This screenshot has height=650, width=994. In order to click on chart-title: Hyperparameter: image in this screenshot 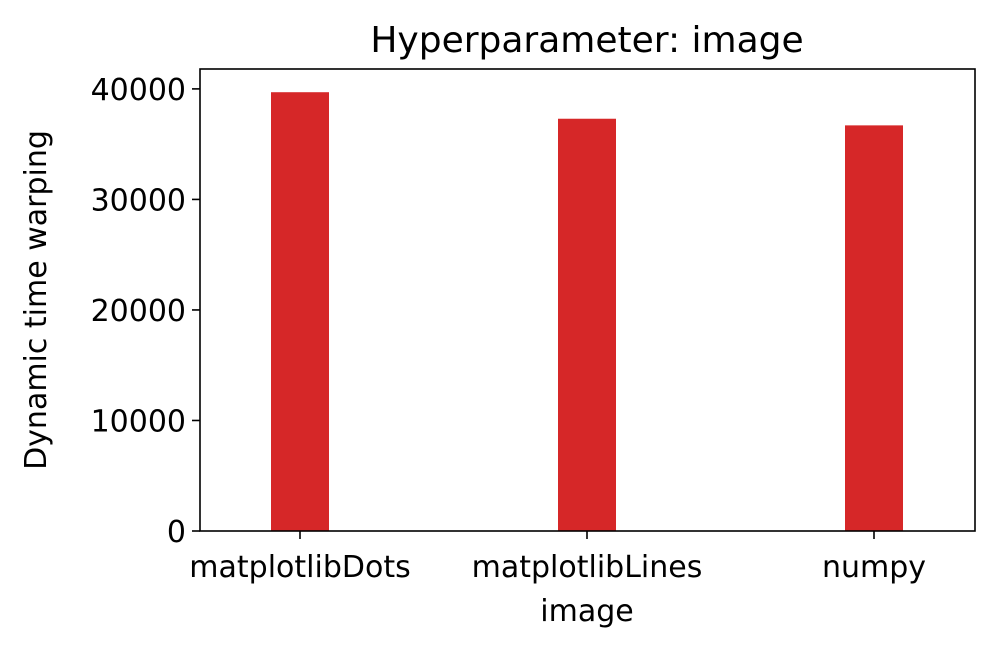, I will do `click(586, 40)`.